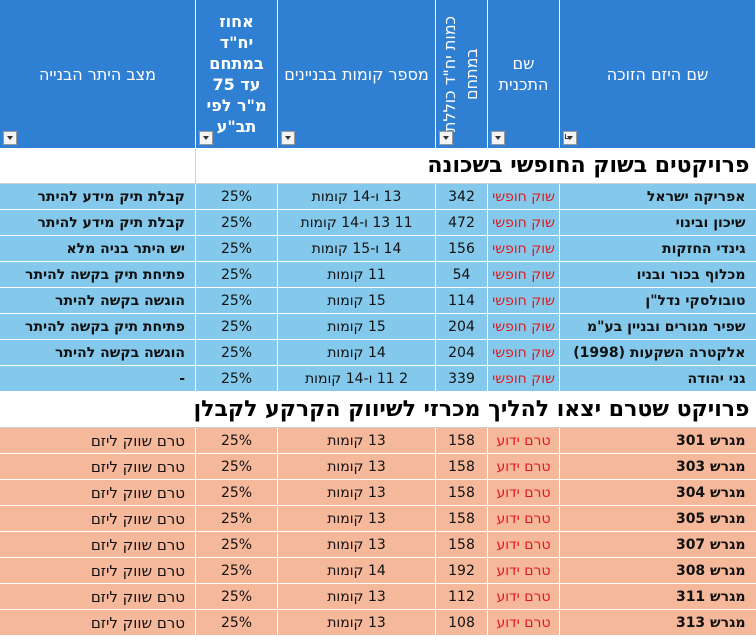 The width and height of the screenshot is (756, 642). I want to click on developer-cell: טובולסקי נדל"ן, so click(657, 300).